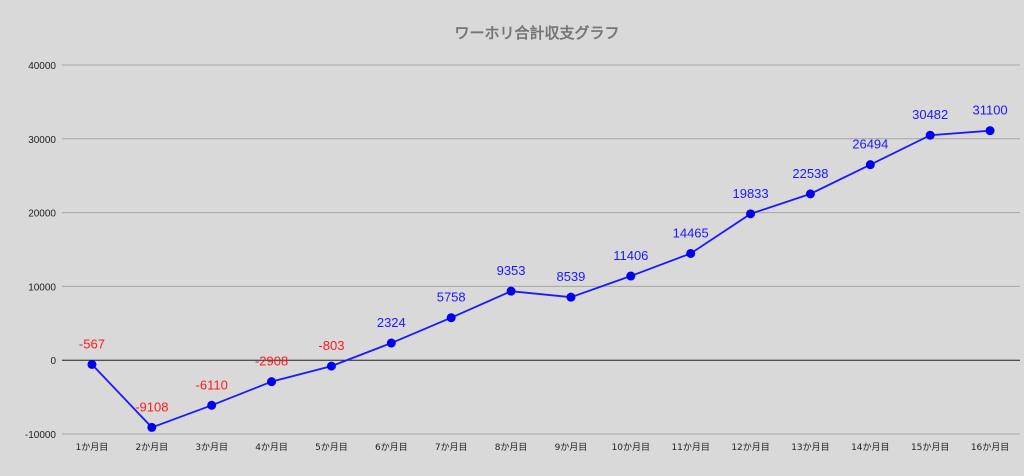 The height and width of the screenshot is (476, 1024). I want to click on x-tick-label: 4か月目, so click(271, 447).